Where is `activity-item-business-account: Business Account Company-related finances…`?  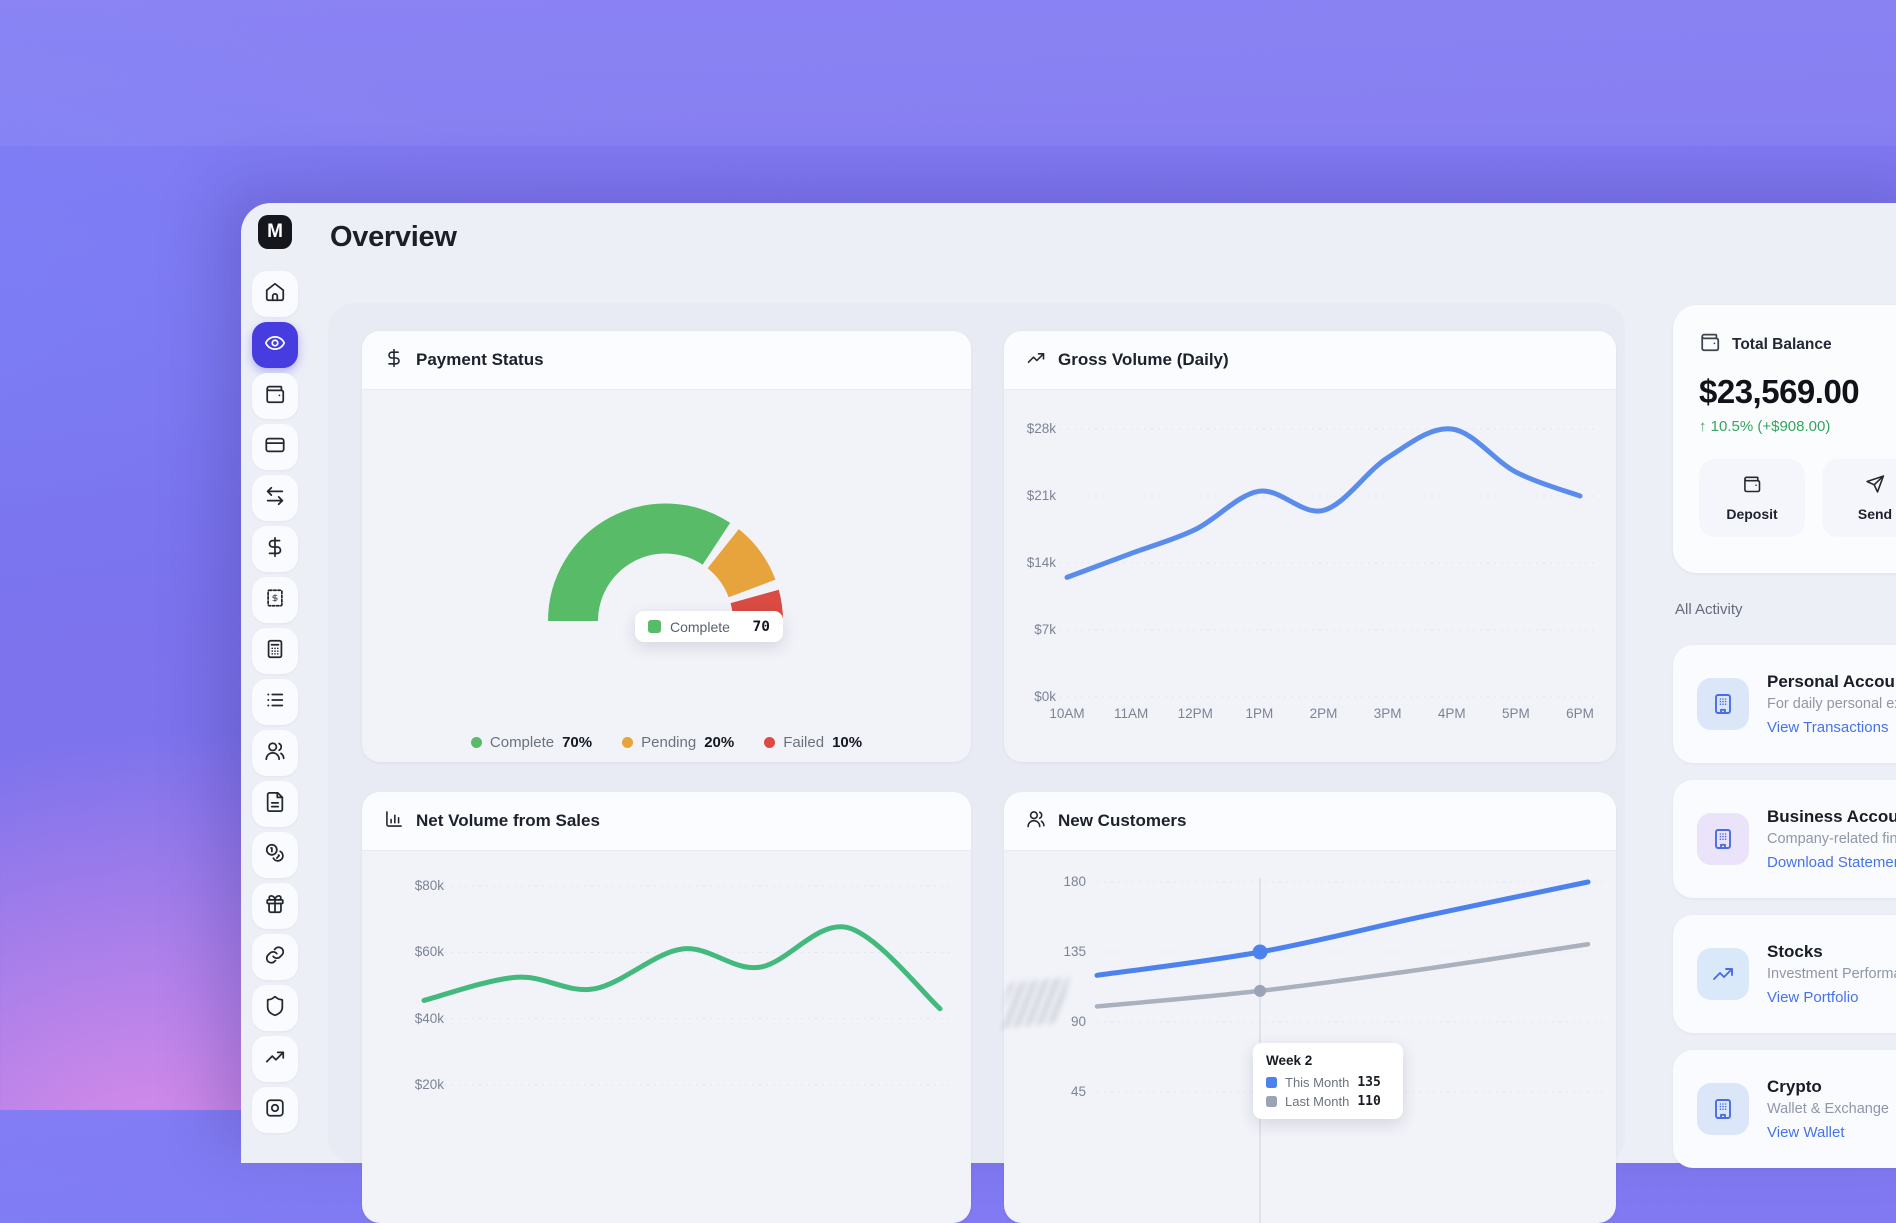 activity-item-business-account: Business Account Company-related finances… is located at coordinates (1784, 839).